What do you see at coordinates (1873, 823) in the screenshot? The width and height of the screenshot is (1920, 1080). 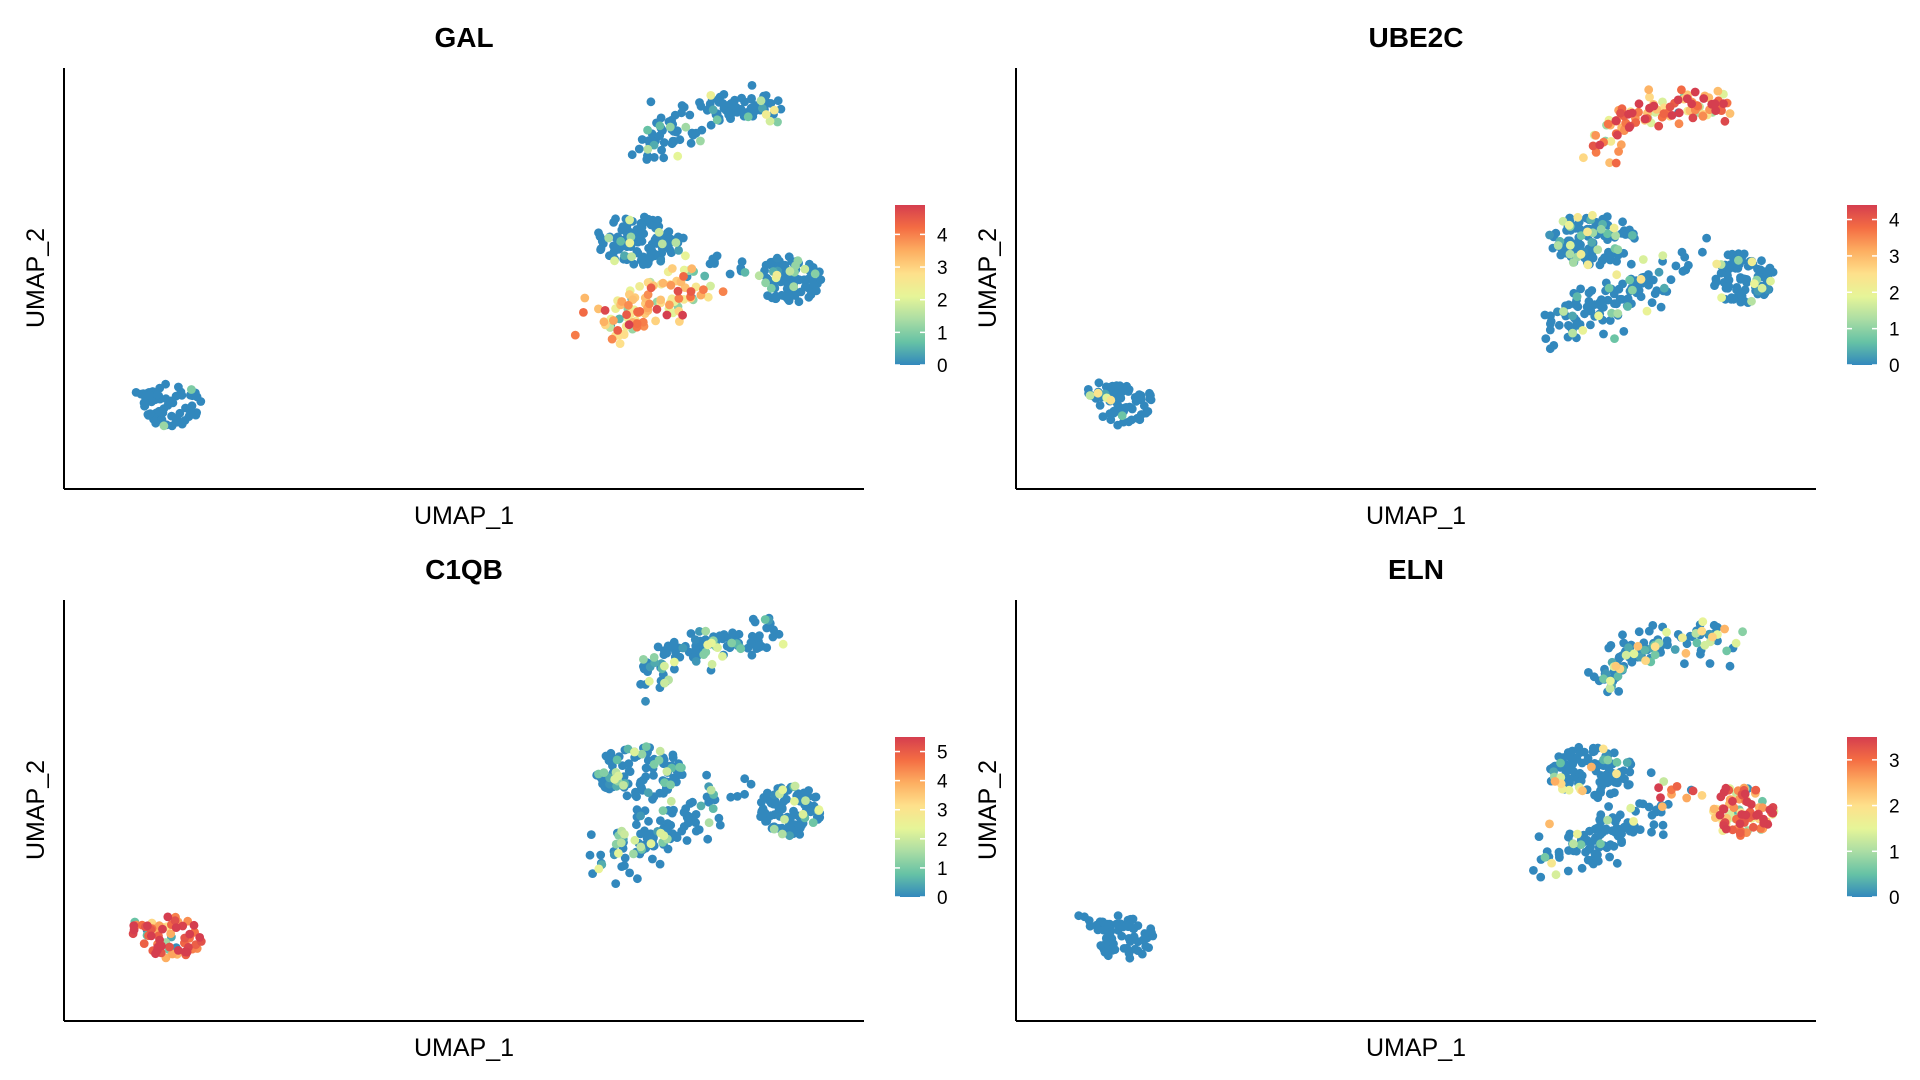 I see `color-legend: 0 1 2 3` at bounding box center [1873, 823].